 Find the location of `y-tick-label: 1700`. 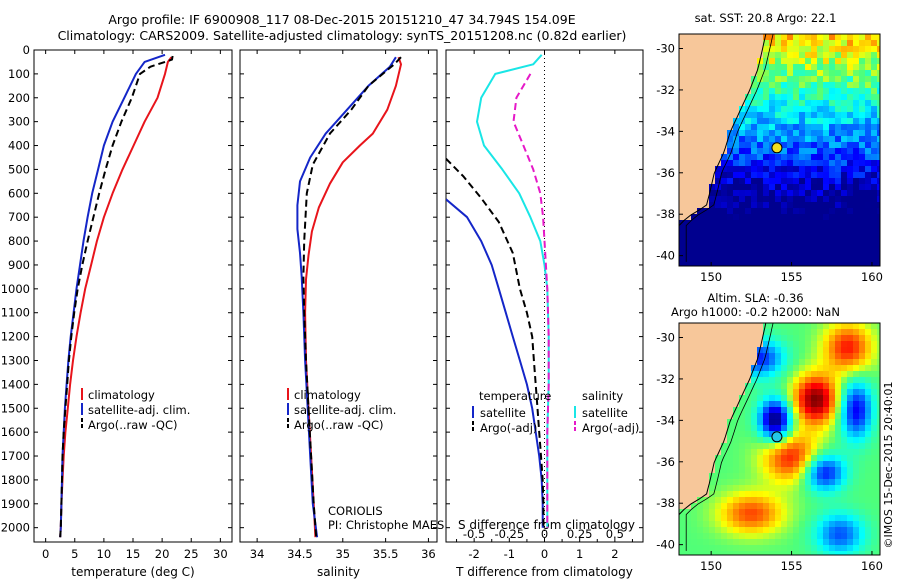

y-tick-label: 1700 is located at coordinates (15, 456).